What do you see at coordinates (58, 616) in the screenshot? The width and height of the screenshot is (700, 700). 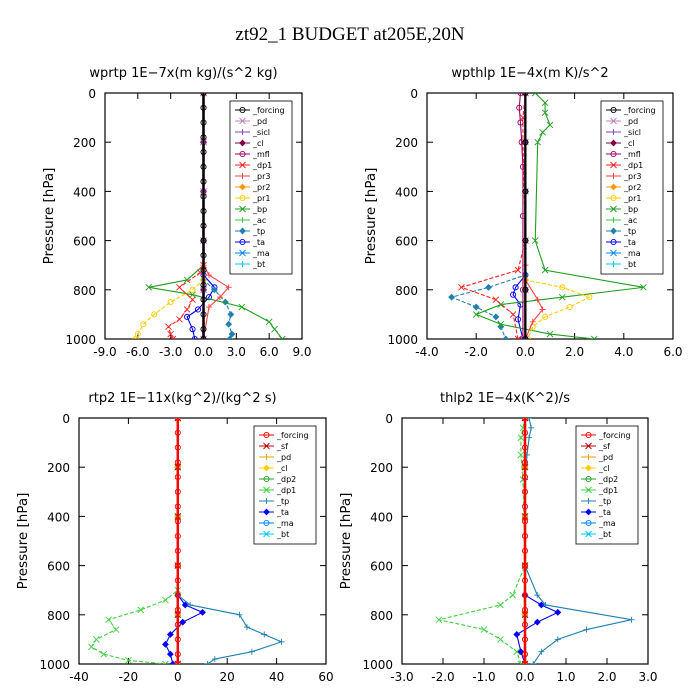 I see `y-tick-label: 800` at bounding box center [58, 616].